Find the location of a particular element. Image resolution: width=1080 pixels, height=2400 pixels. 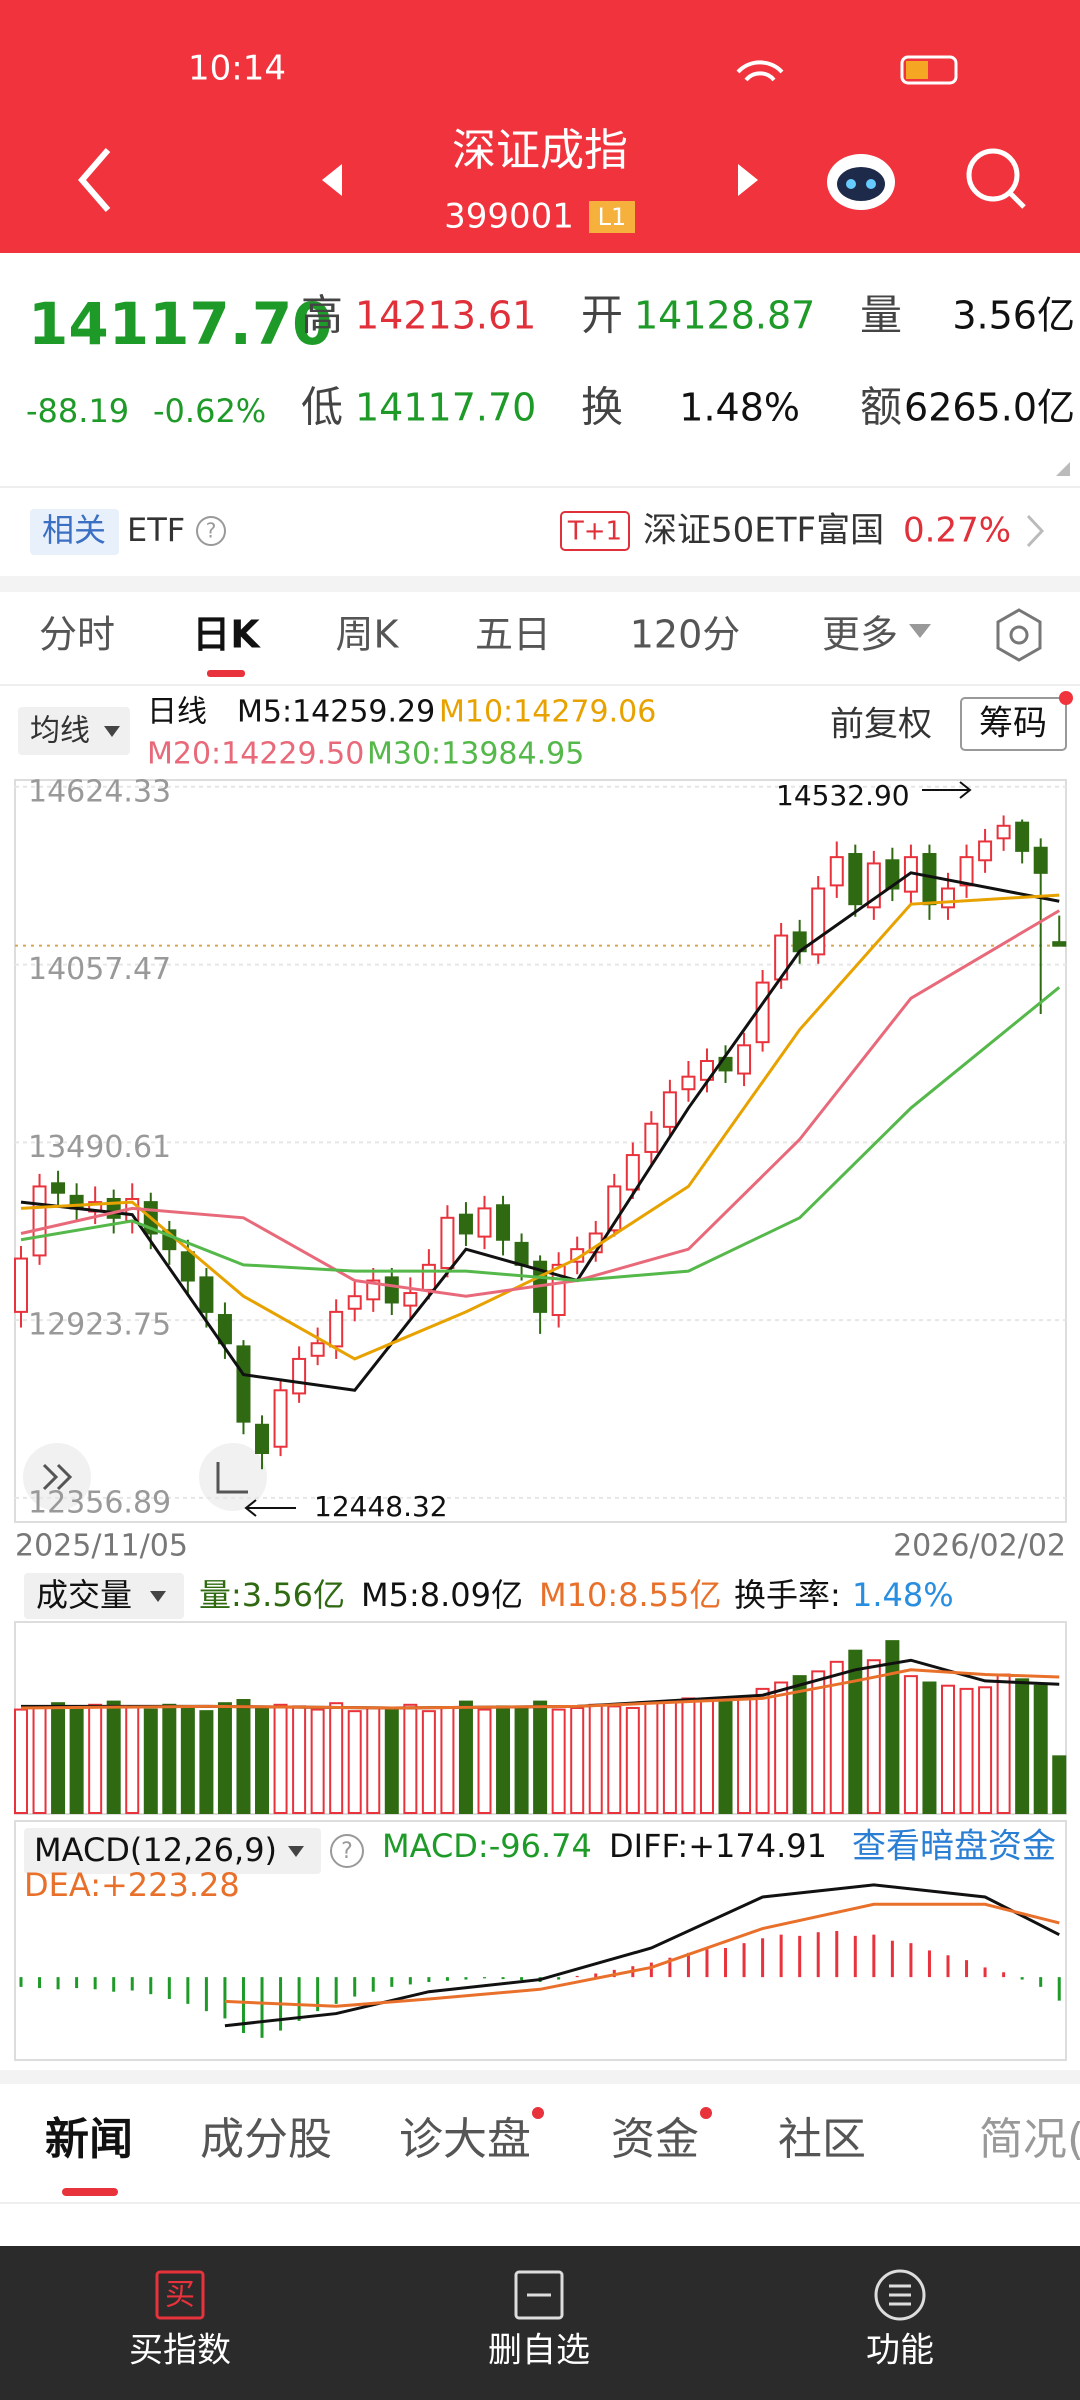

y-tick-label: 14057.47 is located at coordinates (99, 969).